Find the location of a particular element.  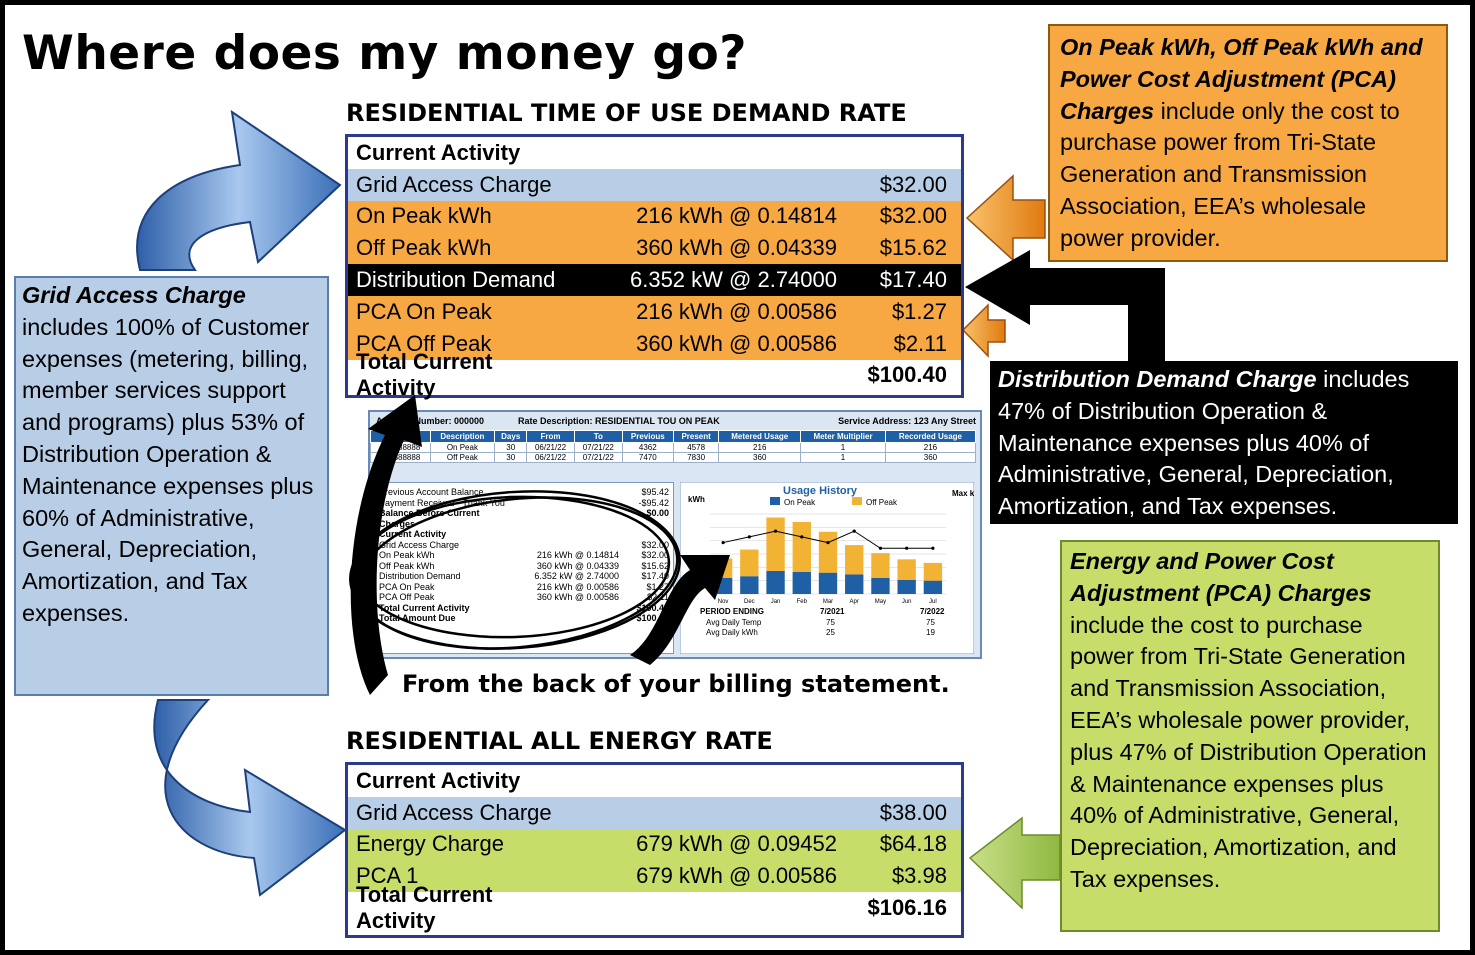

bill-amount: $17.40 is located at coordinates (913, 280).